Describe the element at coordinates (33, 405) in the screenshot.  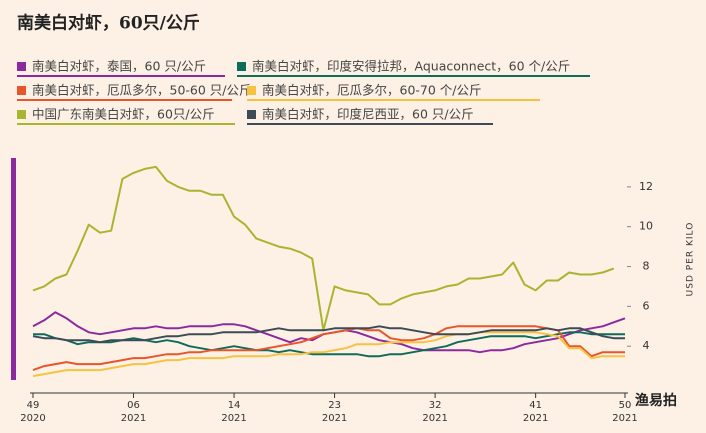
I see `x-tick-label: 49` at that location.